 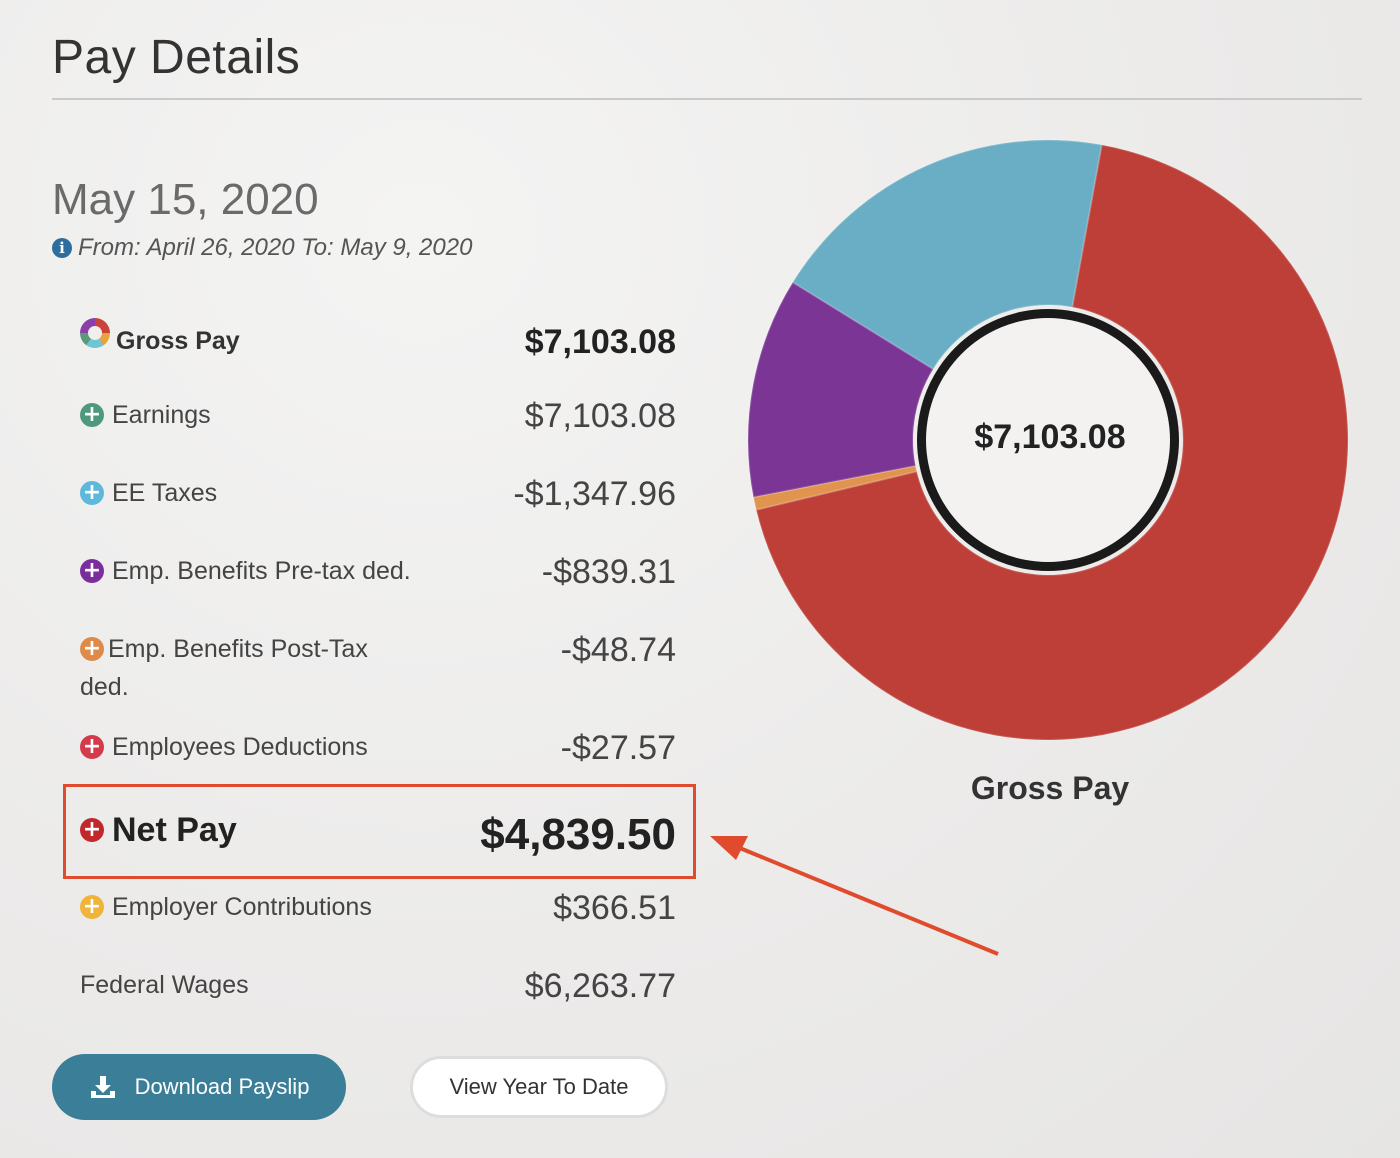 What do you see at coordinates (614, 908) in the screenshot?
I see `row-value: $366.51` at bounding box center [614, 908].